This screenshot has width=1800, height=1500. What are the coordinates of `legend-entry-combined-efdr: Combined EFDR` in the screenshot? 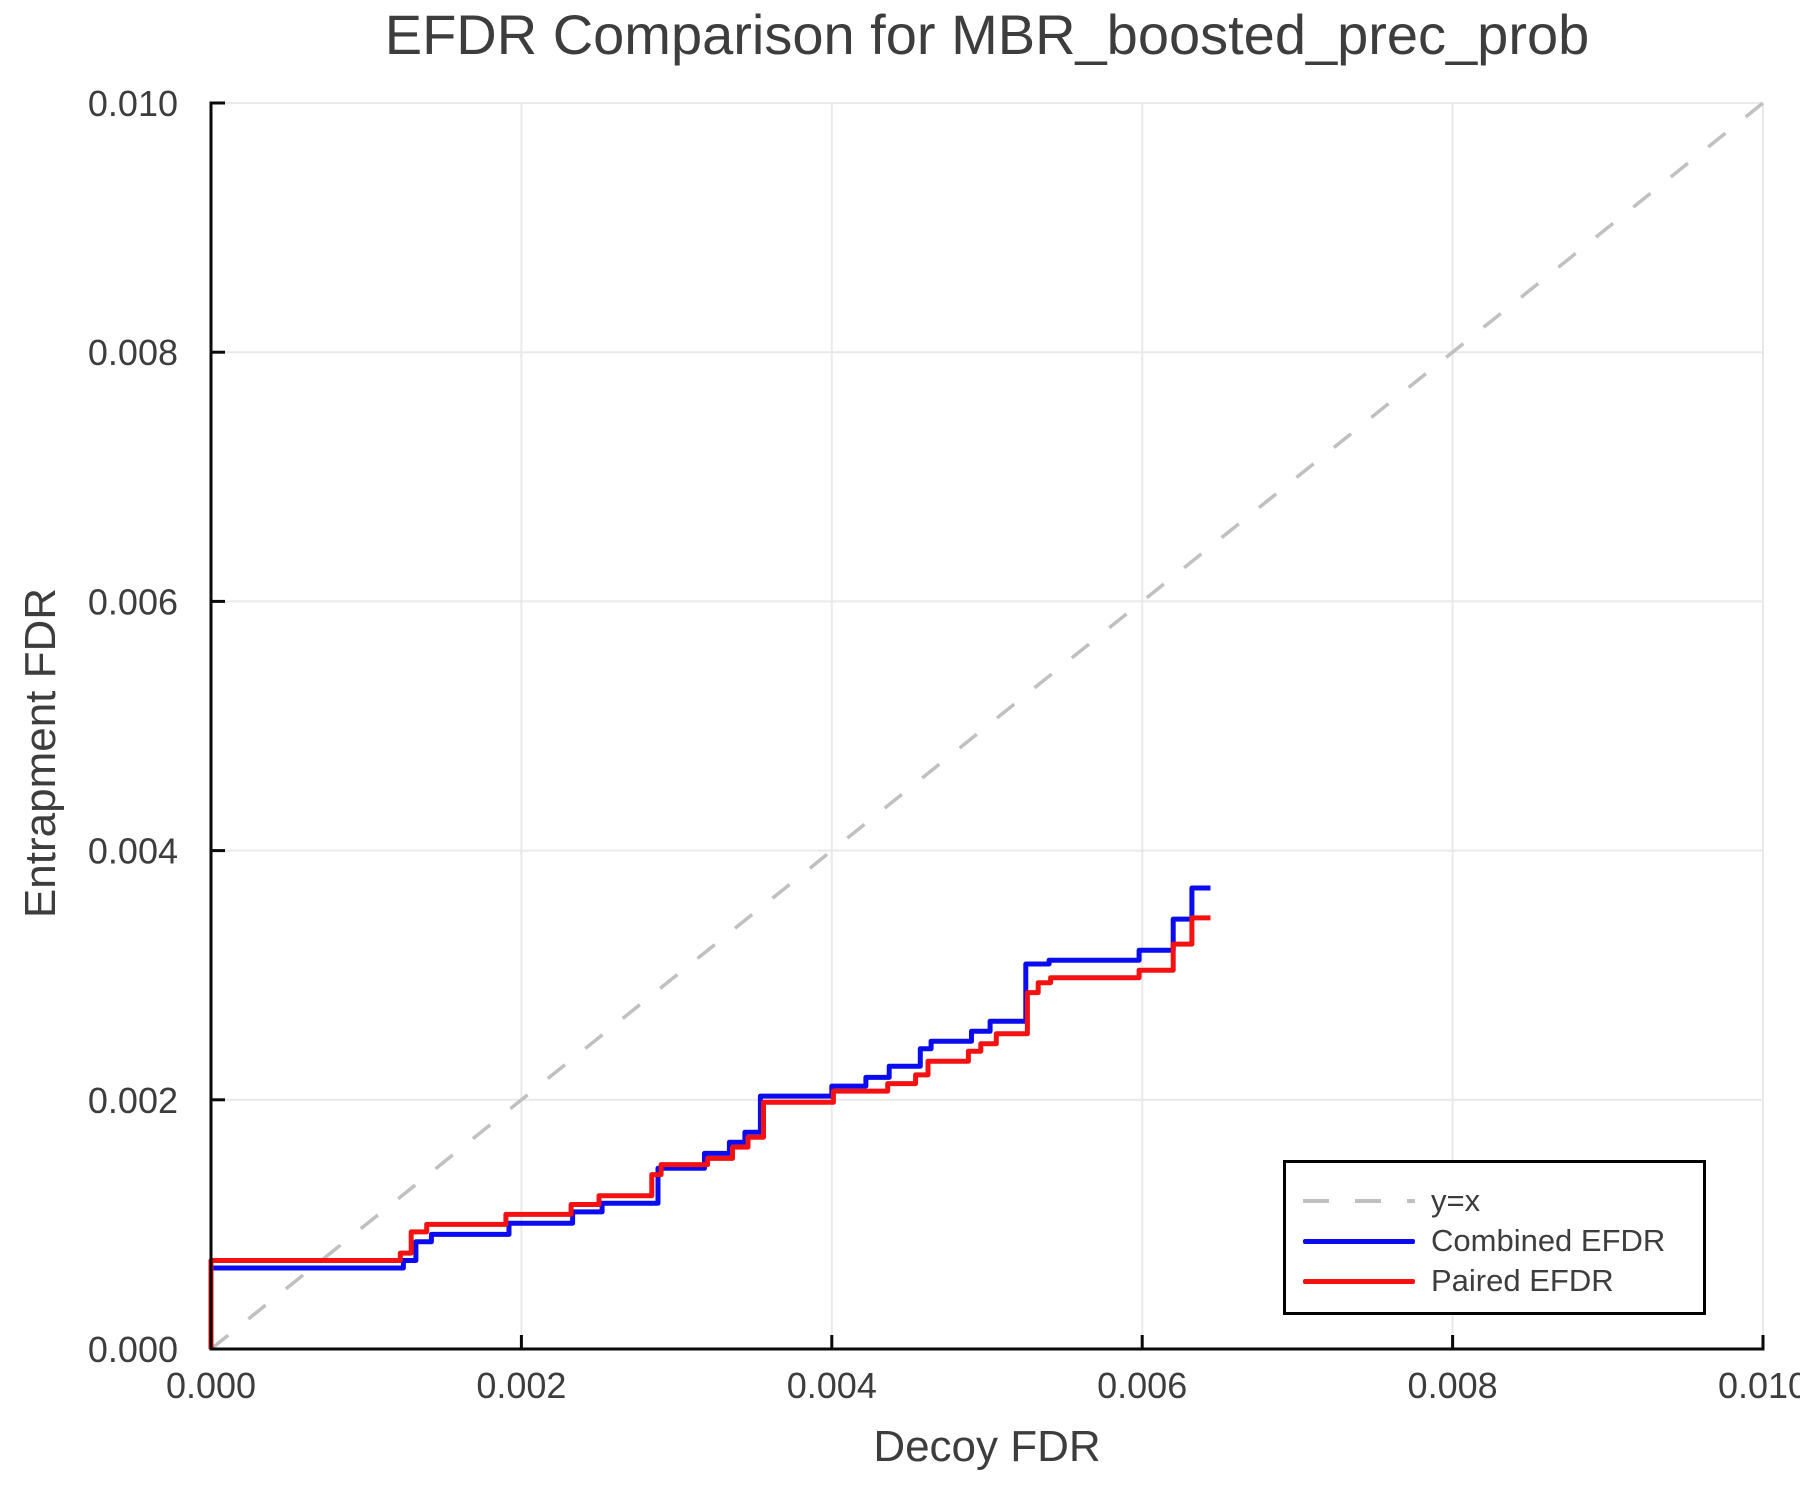 It's located at (1494, 1241).